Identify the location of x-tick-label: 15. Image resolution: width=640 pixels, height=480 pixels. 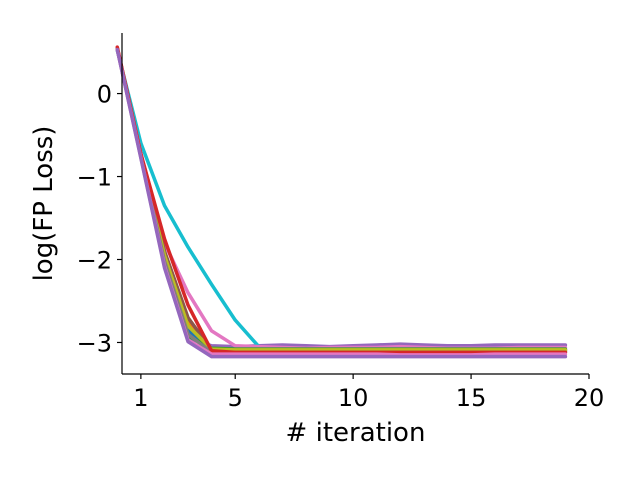
(471, 398).